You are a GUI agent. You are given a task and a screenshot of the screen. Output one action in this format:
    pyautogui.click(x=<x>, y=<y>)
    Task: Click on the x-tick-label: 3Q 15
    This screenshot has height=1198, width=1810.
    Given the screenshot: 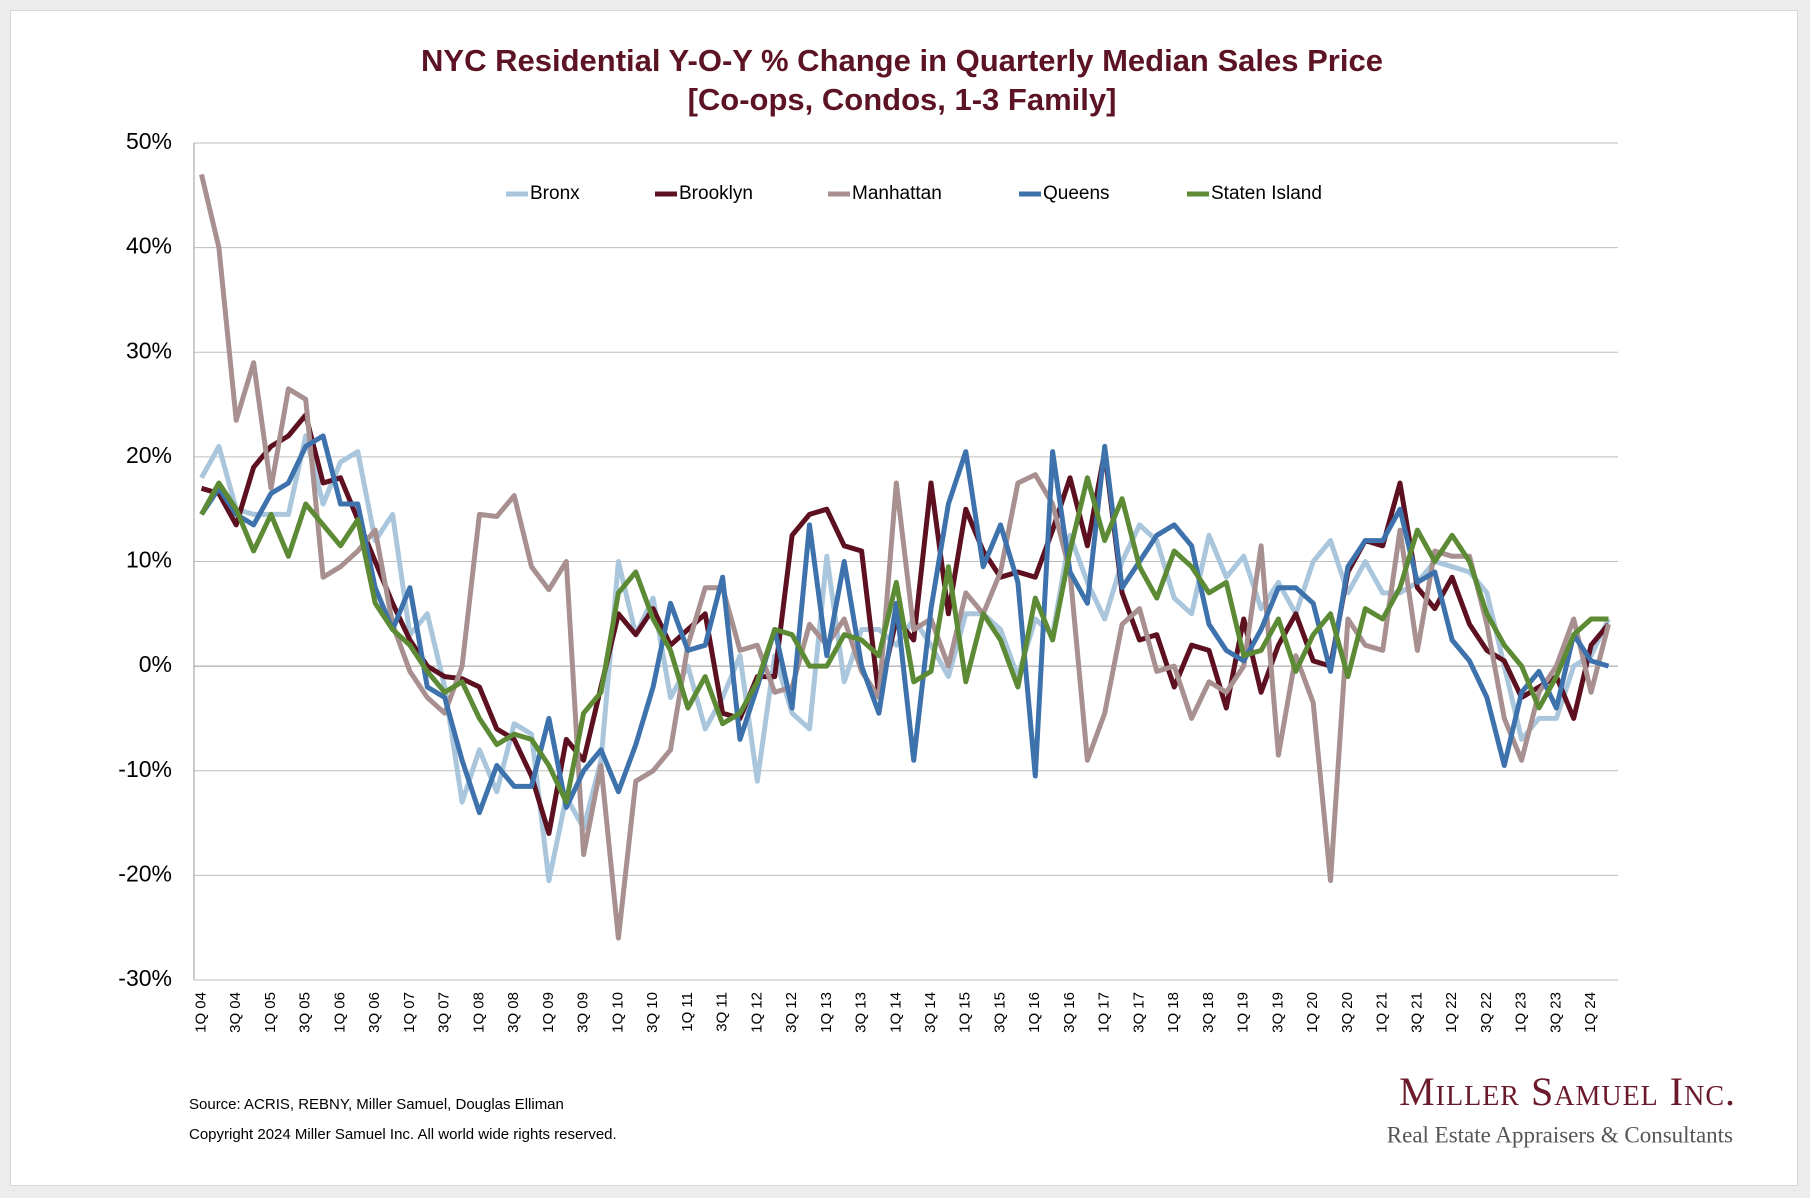 What is the action you would take?
    pyautogui.click(x=999, y=1012)
    